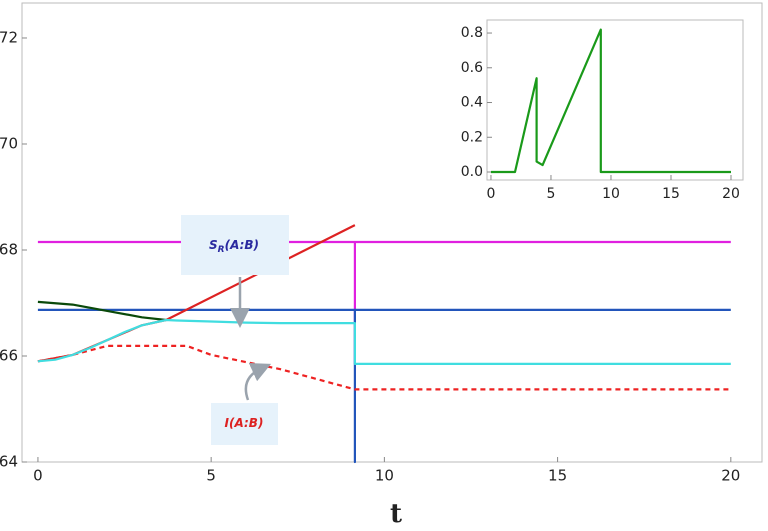 This screenshot has height=531, width=768. What do you see at coordinates (472, 33) in the screenshot?
I see `y-tick-label: 0.8` at bounding box center [472, 33].